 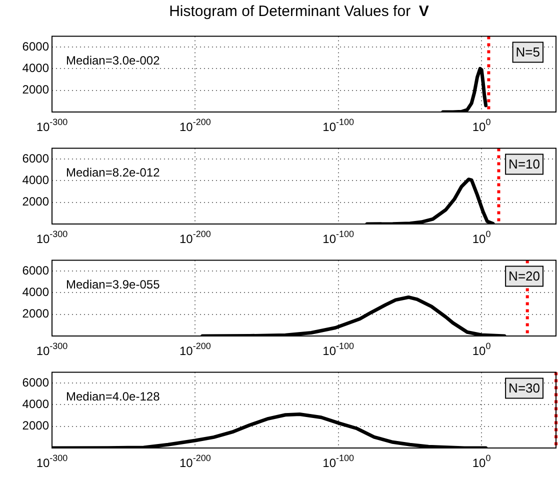 What do you see at coordinates (524, 276) in the screenshot?
I see `annotation: N=20` at bounding box center [524, 276].